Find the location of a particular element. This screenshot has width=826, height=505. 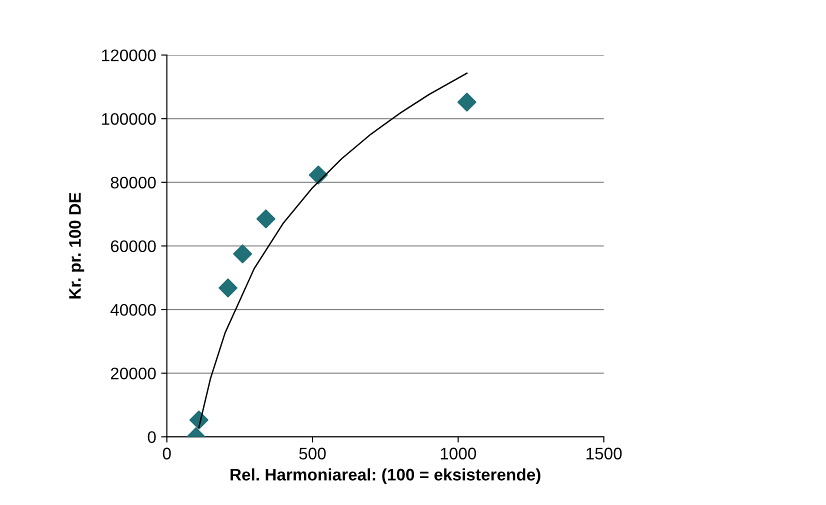

y-tick-label: 40000 is located at coordinates (133, 310).